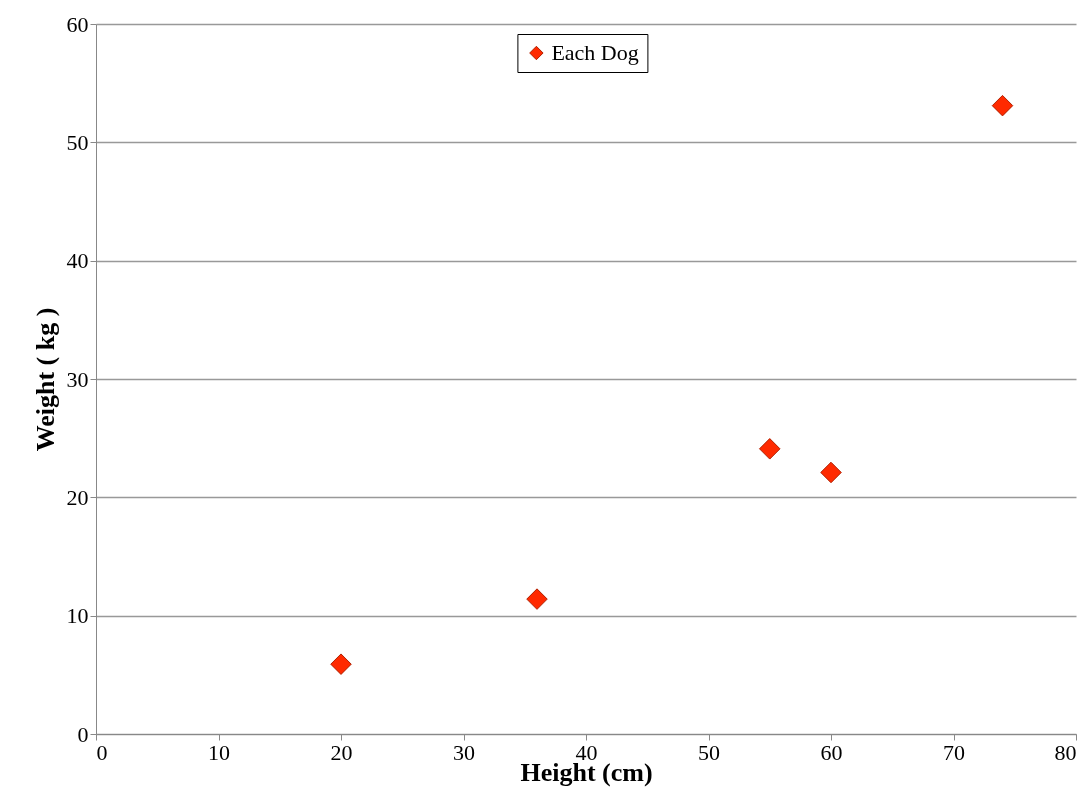  I want to click on x-tick-label: 10, so click(219, 752).